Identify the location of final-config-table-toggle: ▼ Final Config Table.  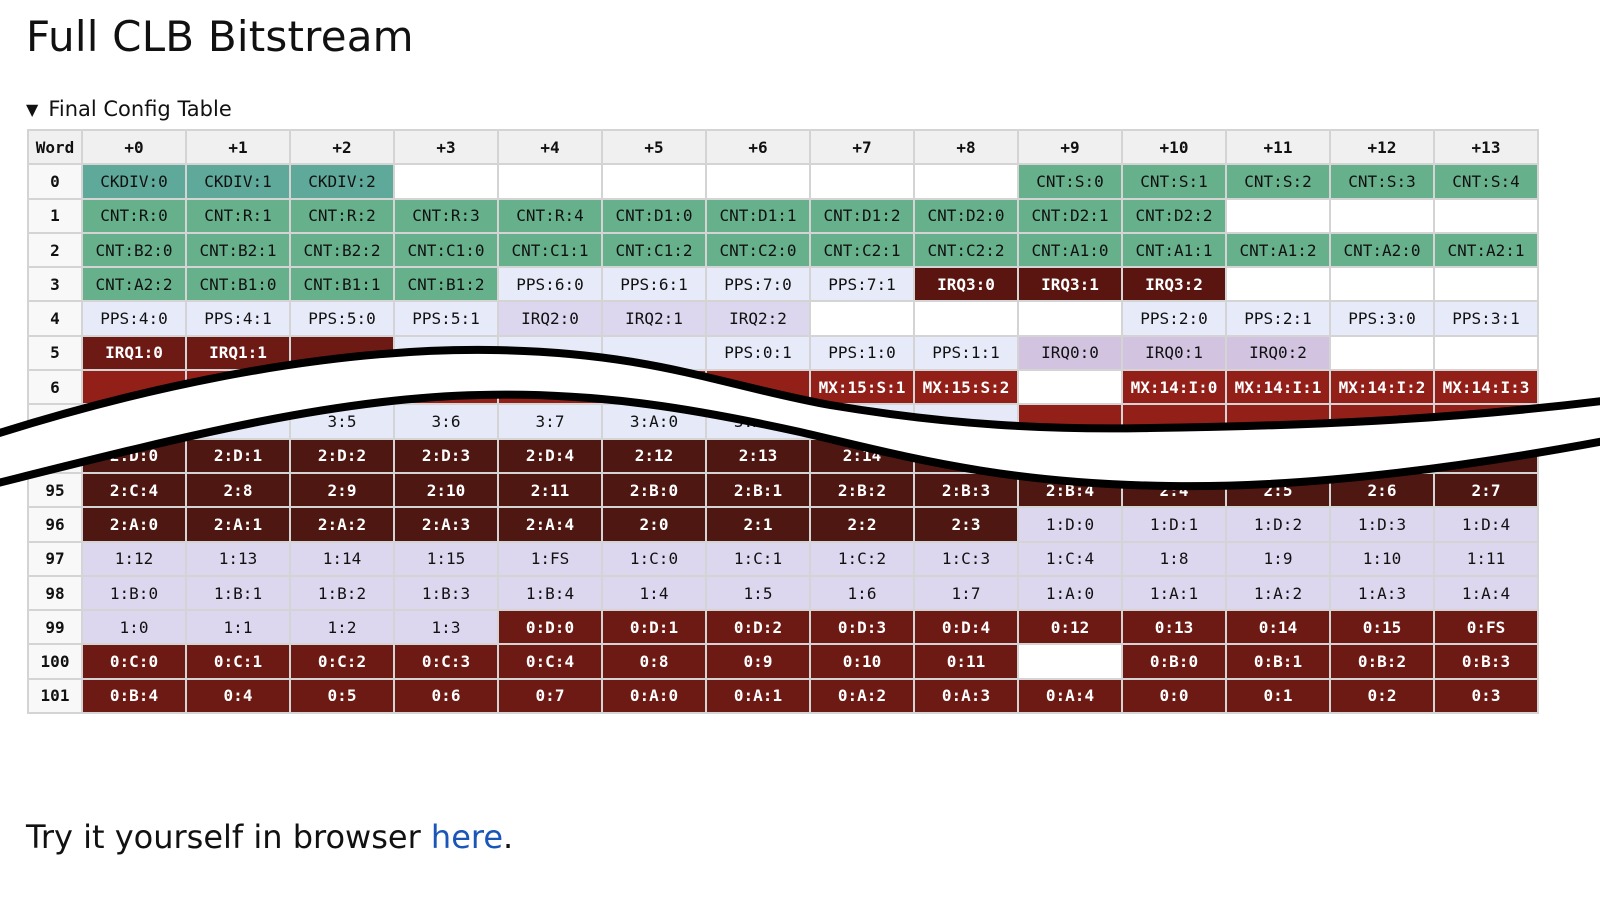
(129, 109).